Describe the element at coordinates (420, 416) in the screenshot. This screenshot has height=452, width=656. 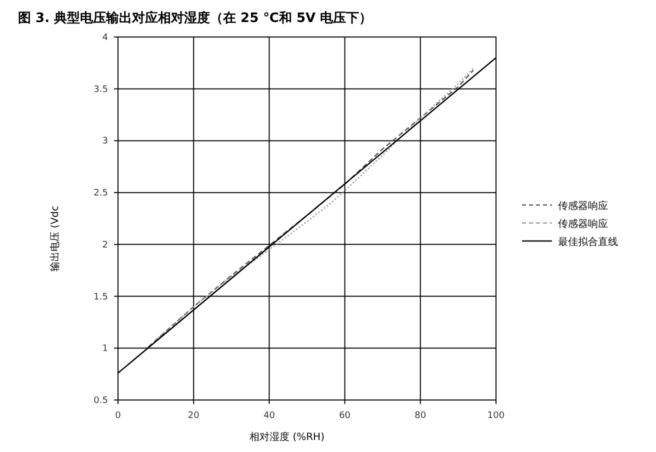
I see `x-tick-label: 80` at that location.